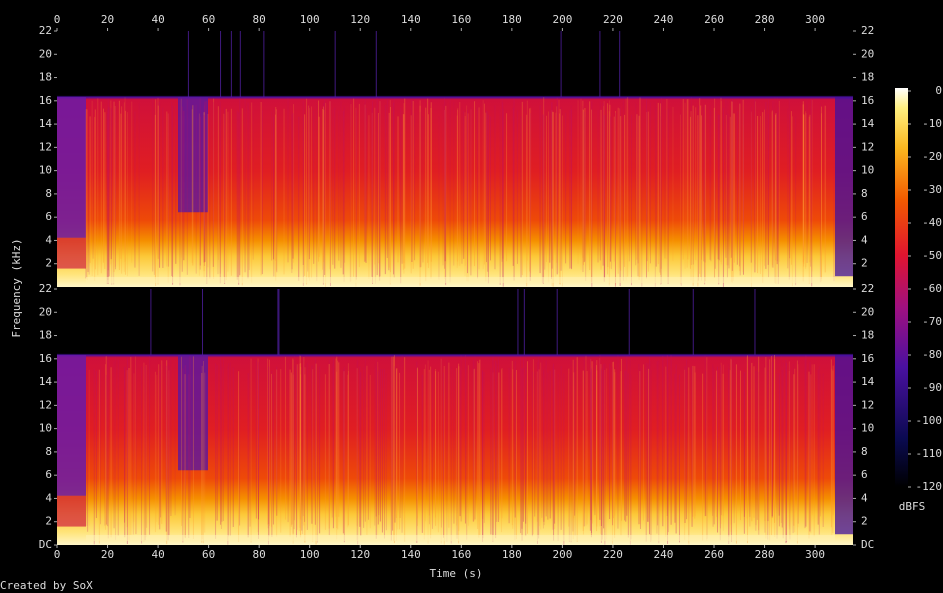 The width and height of the screenshot is (943, 593). What do you see at coordinates (868, 381) in the screenshot?
I see `y-tick-label-right: 14` at bounding box center [868, 381].